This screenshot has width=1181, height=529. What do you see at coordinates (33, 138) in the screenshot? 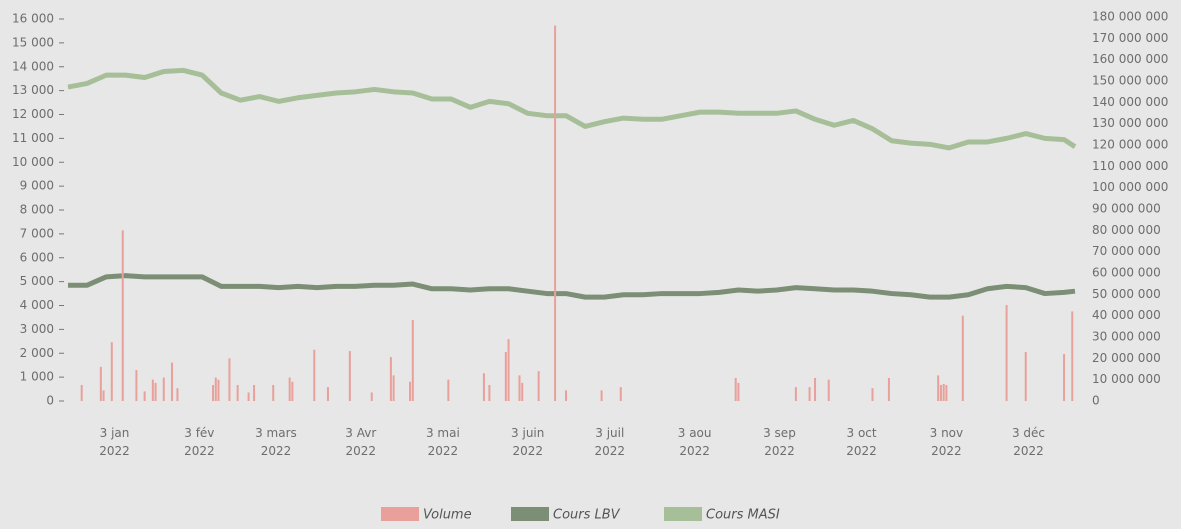
I see `y-tick-label: 11 000` at bounding box center [33, 138].